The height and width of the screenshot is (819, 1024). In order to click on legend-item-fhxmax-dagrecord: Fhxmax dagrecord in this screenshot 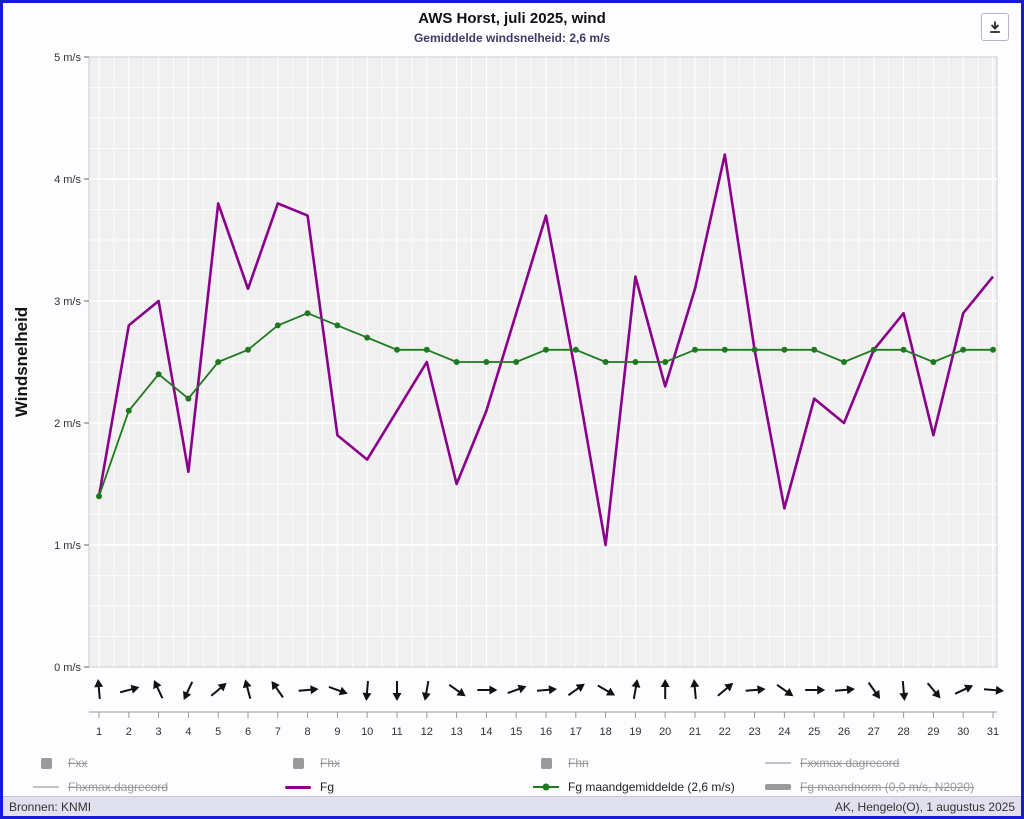, I will do `click(159, 787)`.